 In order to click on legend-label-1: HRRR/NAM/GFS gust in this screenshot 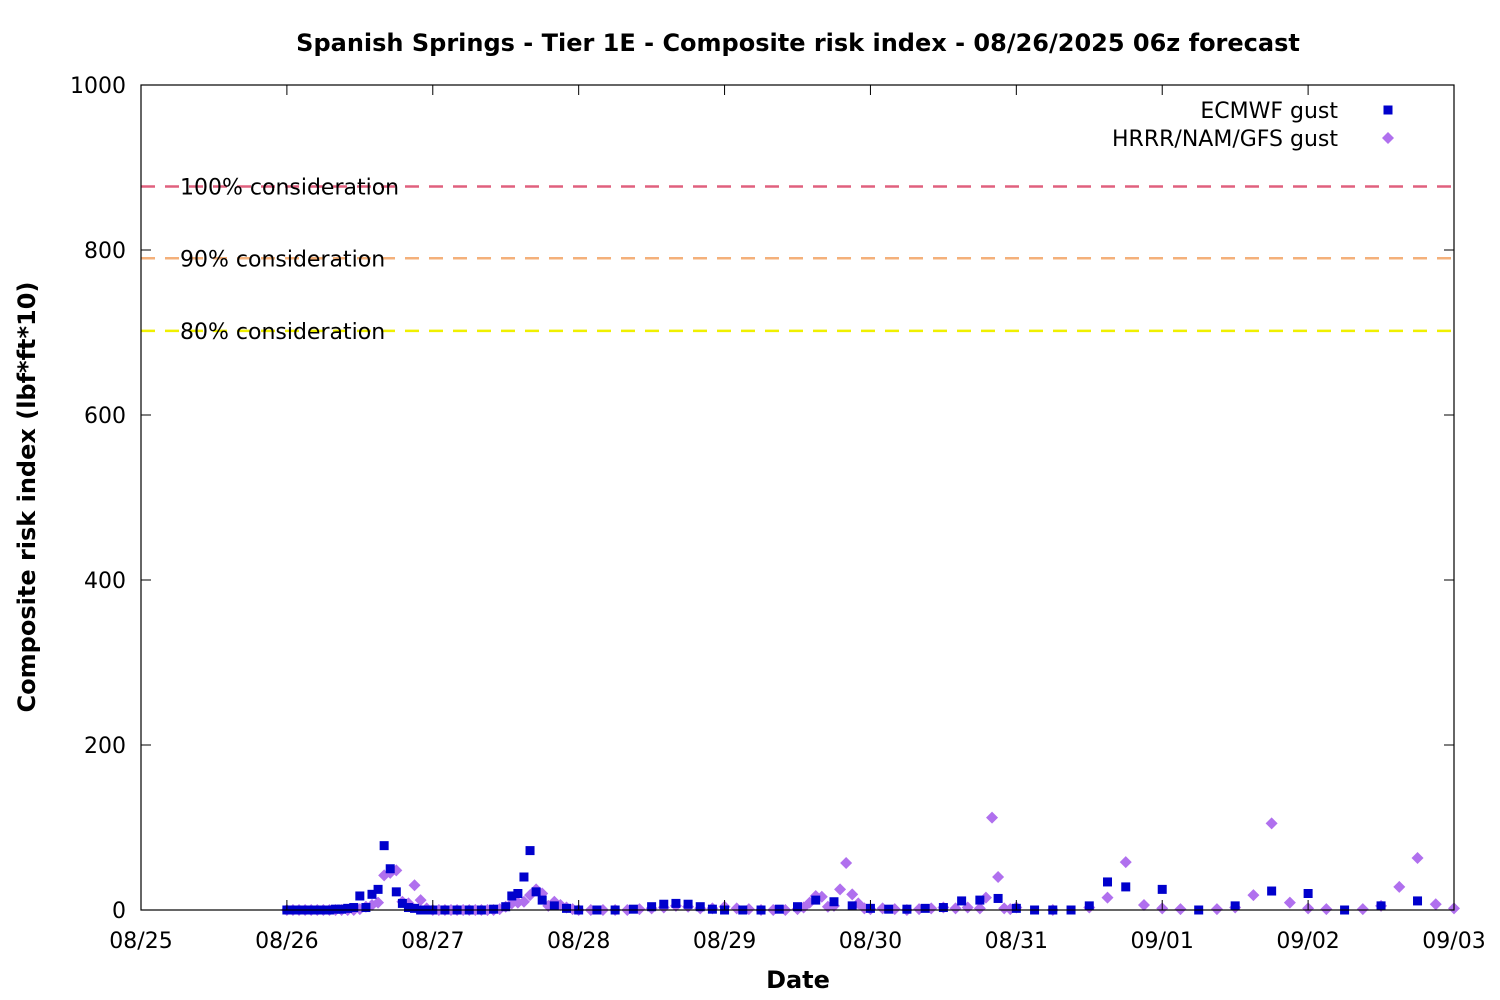, I will do `click(1225, 139)`.